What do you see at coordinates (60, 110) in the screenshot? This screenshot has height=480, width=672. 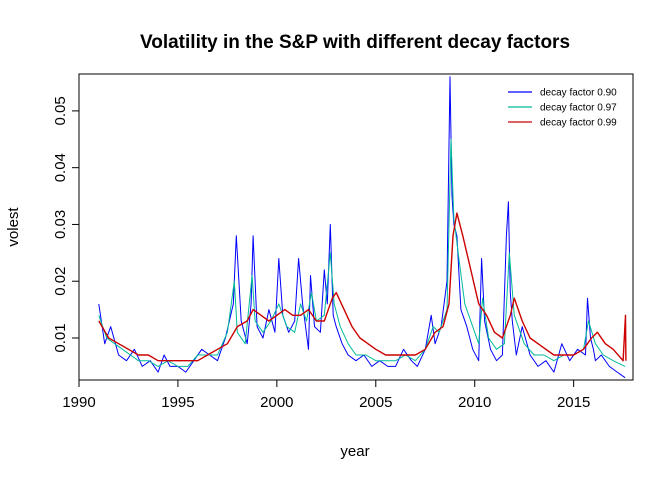 I see `y-tick-label: 0.05` at bounding box center [60, 110].